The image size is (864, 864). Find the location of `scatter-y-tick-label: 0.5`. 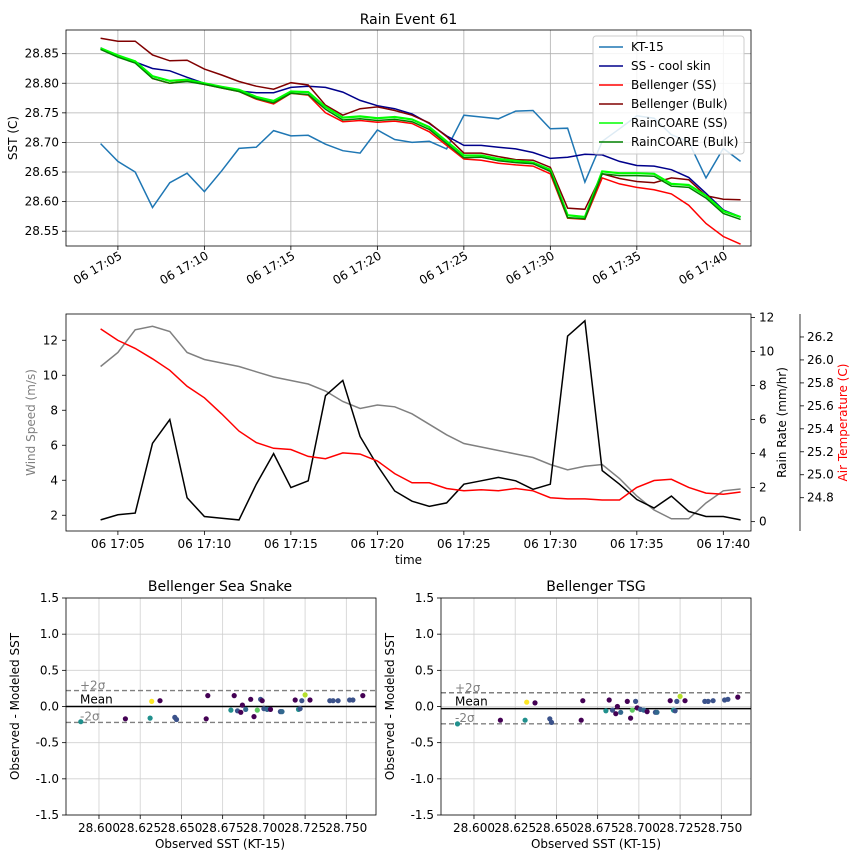

scatter-y-tick-label: 0.5 is located at coordinates (49, 670).